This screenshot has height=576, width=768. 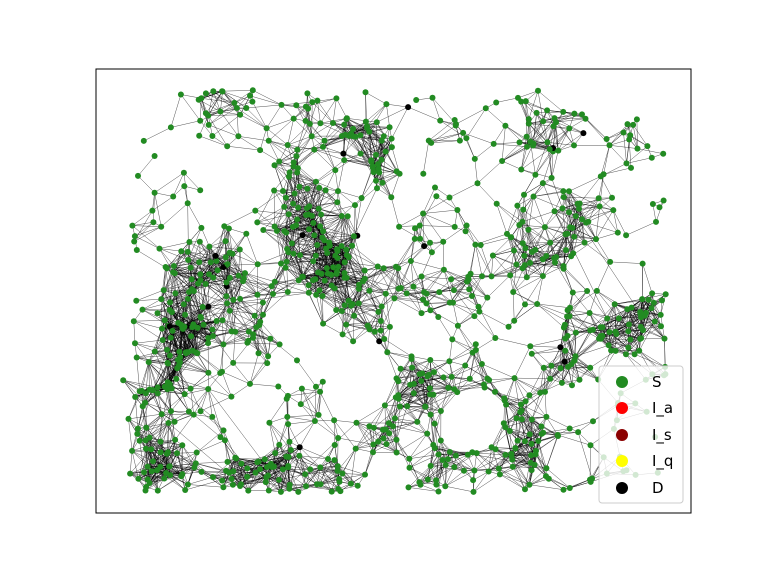 What do you see at coordinates (622, 382) in the screenshot?
I see `legend-marker-s` at bounding box center [622, 382].